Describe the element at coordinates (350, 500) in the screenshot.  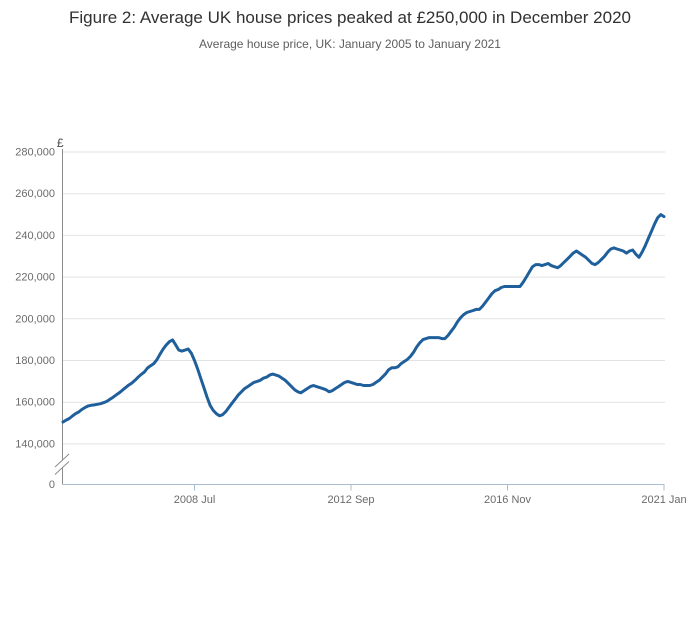
I see `x-axis-tick-label: 2012 Sep` at that location.